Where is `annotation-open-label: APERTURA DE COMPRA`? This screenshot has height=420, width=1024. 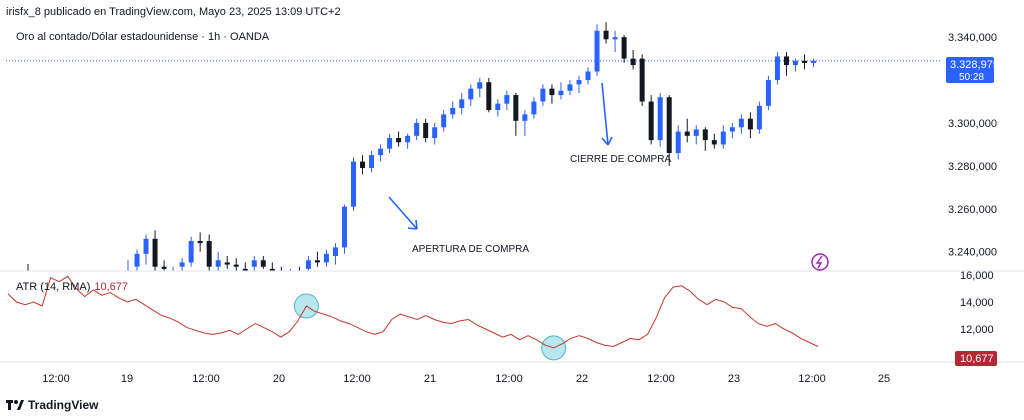
annotation-open-label: APERTURA DE COMPRA is located at coordinates (470, 249).